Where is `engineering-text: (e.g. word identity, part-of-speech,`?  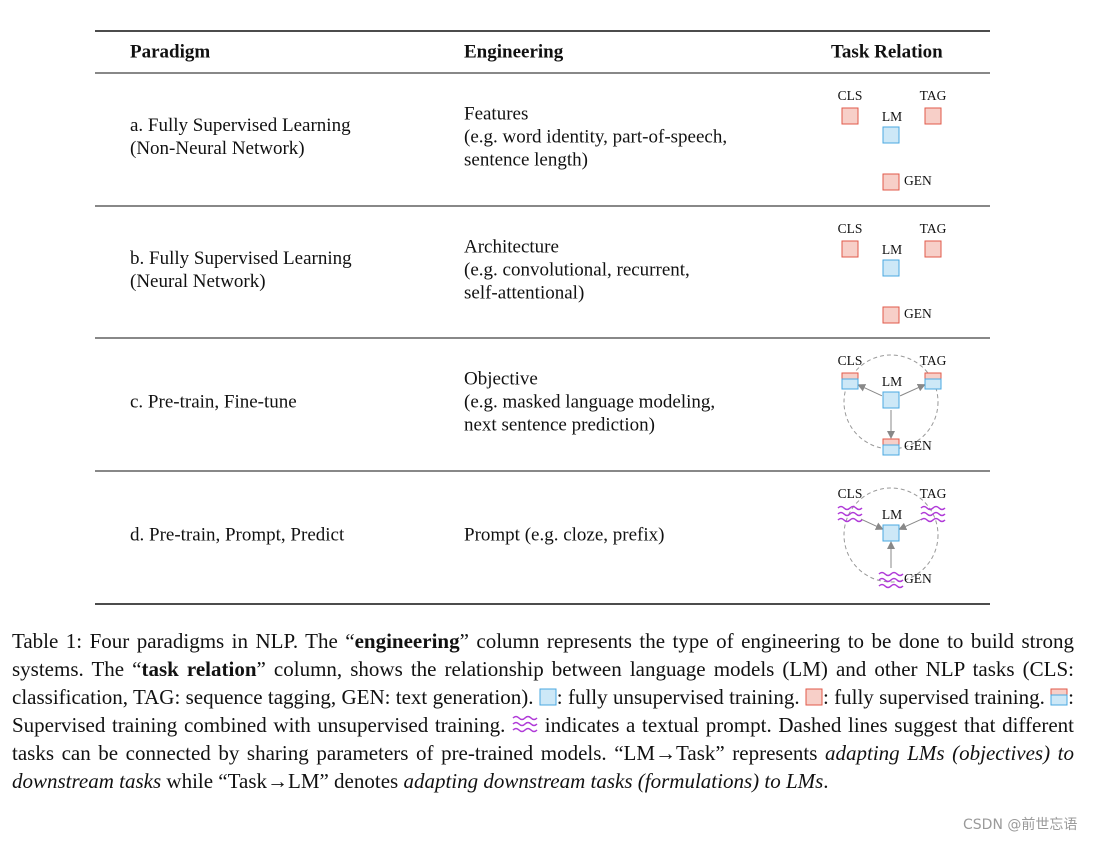 engineering-text: (e.g. word identity, part-of-speech, is located at coordinates (595, 136).